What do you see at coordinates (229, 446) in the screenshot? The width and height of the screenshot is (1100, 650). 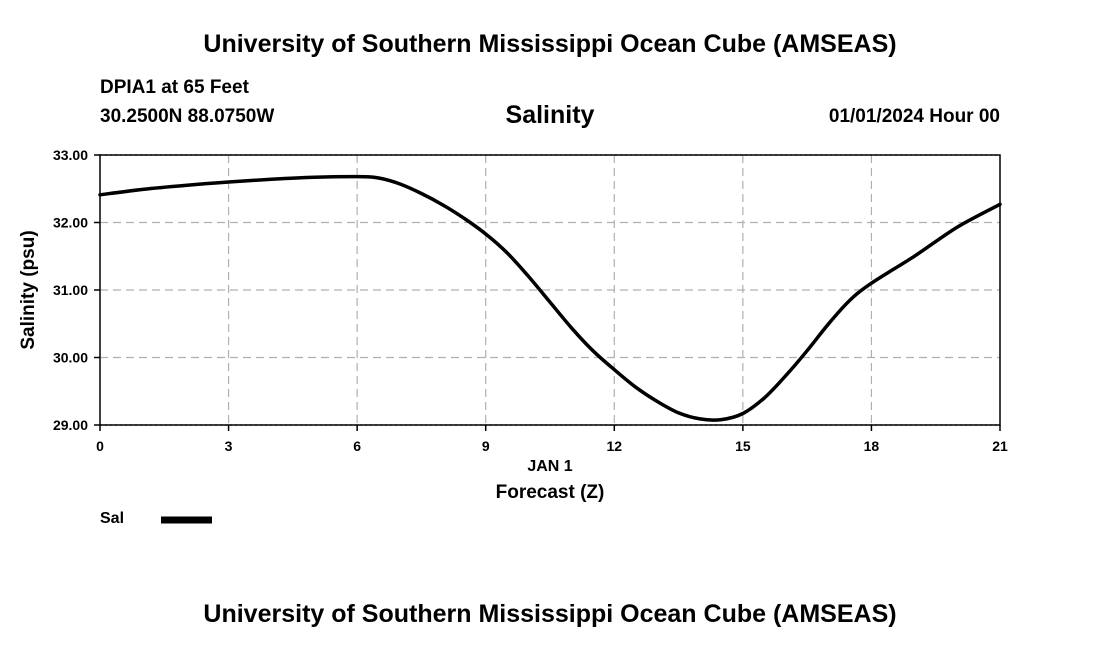 I see `x-tick-label: 3` at bounding box center [229, 446].